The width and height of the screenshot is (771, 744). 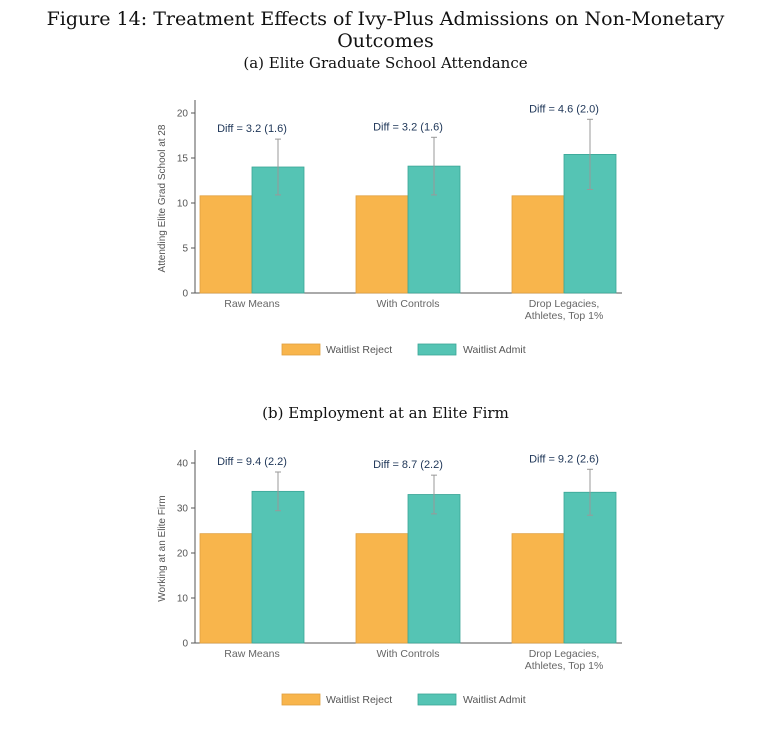 What do you see at coordinates (252, 462) in the screenshot?
I see `diff-annotation: Diff = 9.4 (2.2)` at bounding box center [252, 462].